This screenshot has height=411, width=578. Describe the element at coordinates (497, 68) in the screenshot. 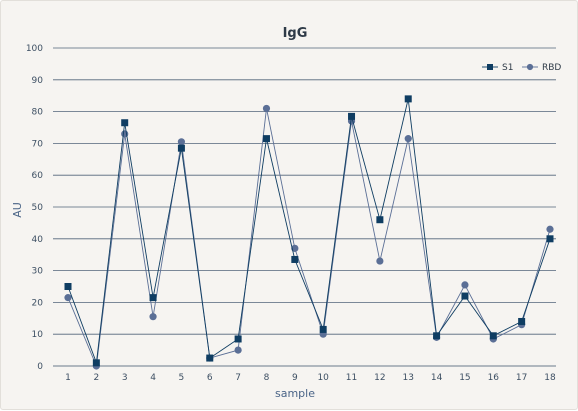

I see `legend-item-s1: S1` at that location.